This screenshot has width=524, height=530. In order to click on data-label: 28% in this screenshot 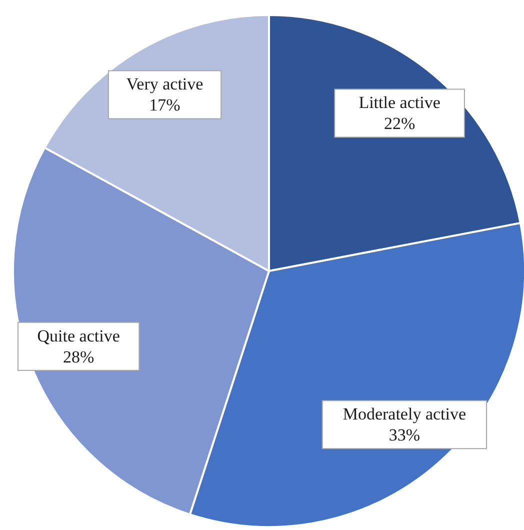, I will do `click(78, 356)`.